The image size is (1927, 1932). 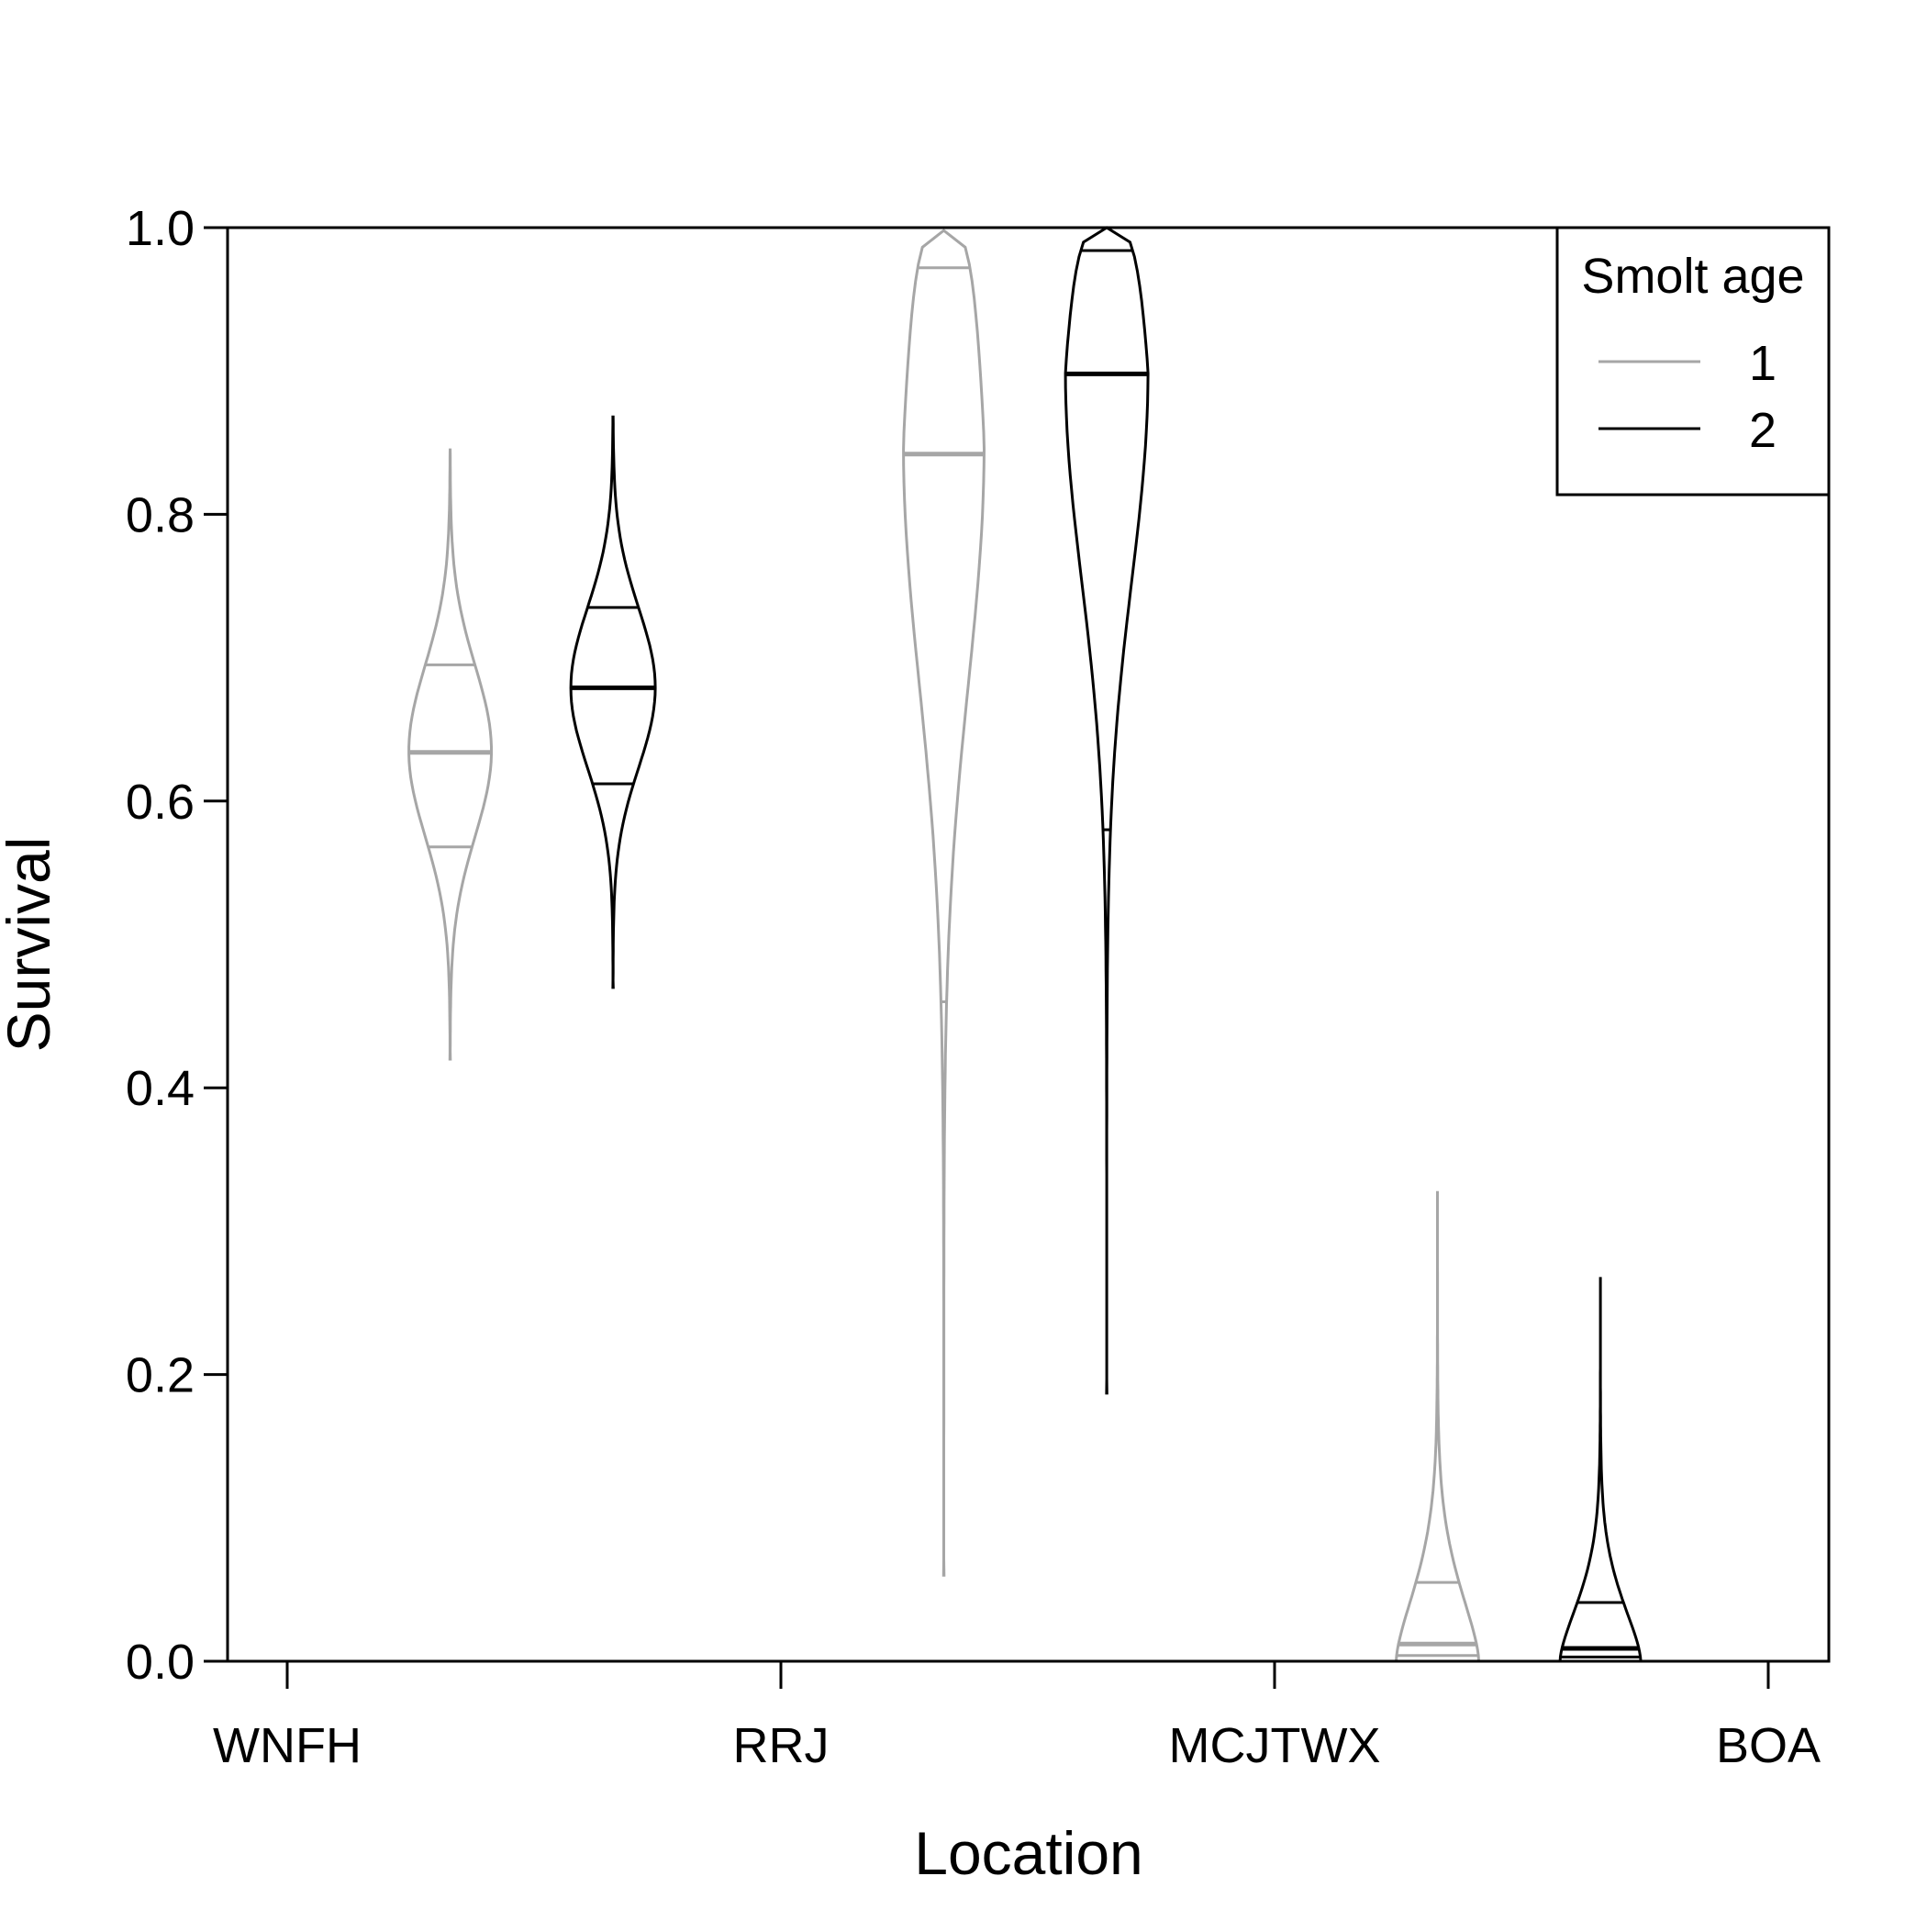 What do you see at coordinates (1028, 1853) in the screenshot?
I see `x-axis-title: Location` at bounding box center [1028, 1853].